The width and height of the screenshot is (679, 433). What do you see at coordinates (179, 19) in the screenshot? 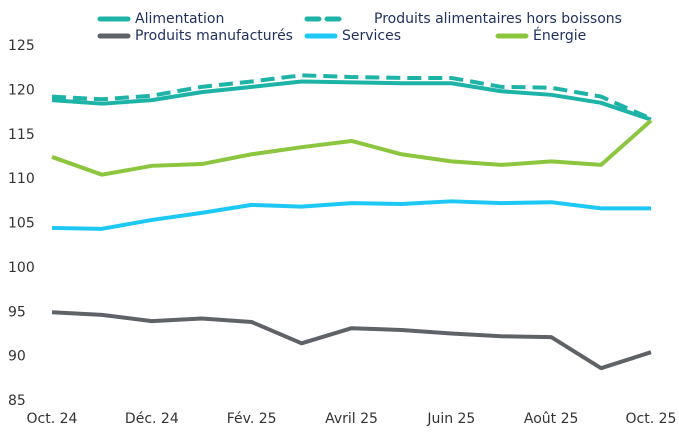
I see `legend-label: Alimentation` at bounding box center [179, 19].